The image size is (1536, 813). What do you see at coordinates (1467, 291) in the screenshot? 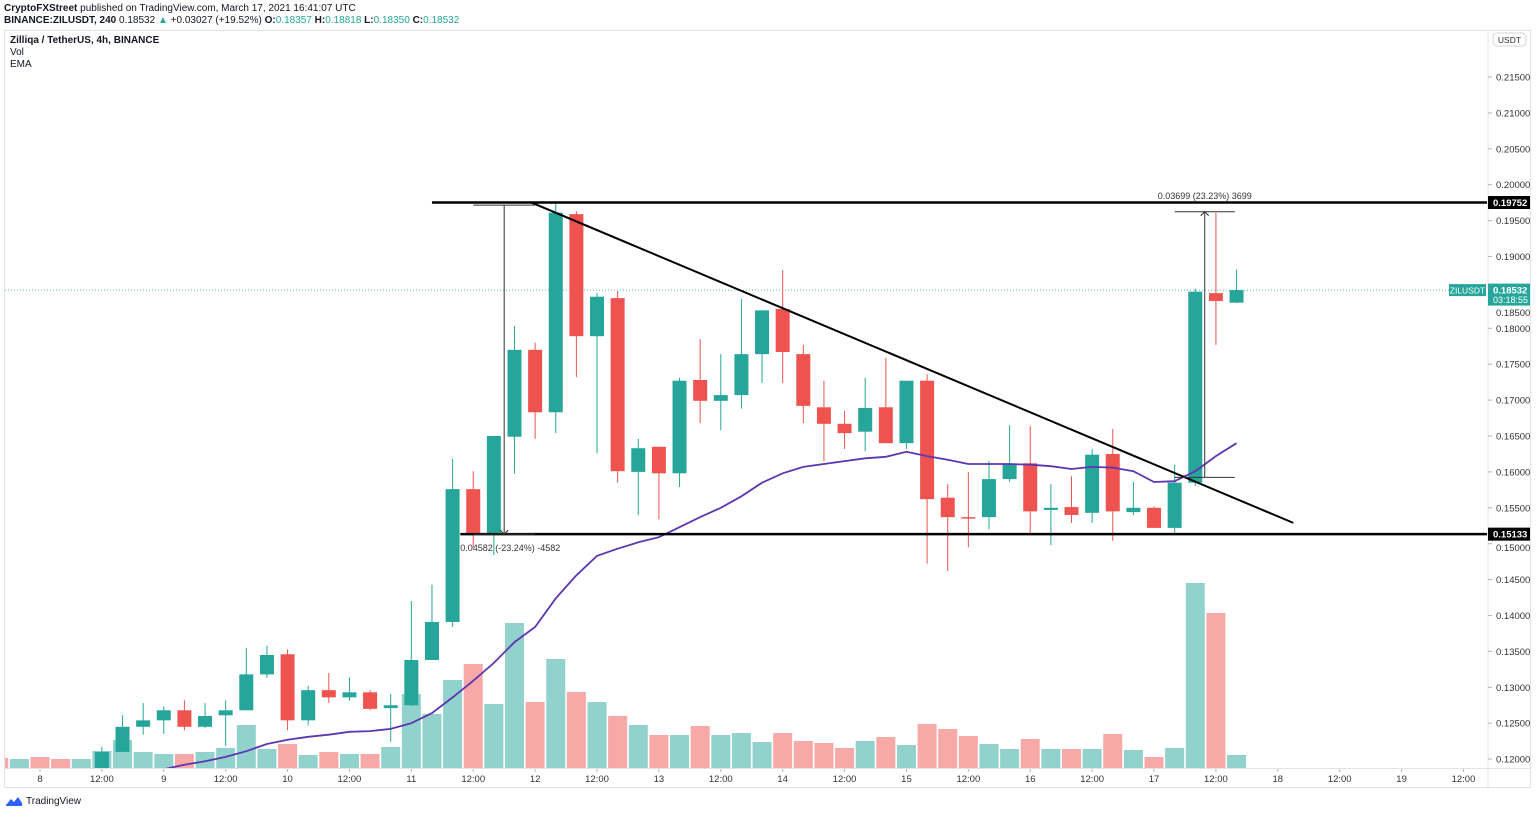
I see `symbol-tag-label: ZILUSDT` at bounding box center [1467, 291].